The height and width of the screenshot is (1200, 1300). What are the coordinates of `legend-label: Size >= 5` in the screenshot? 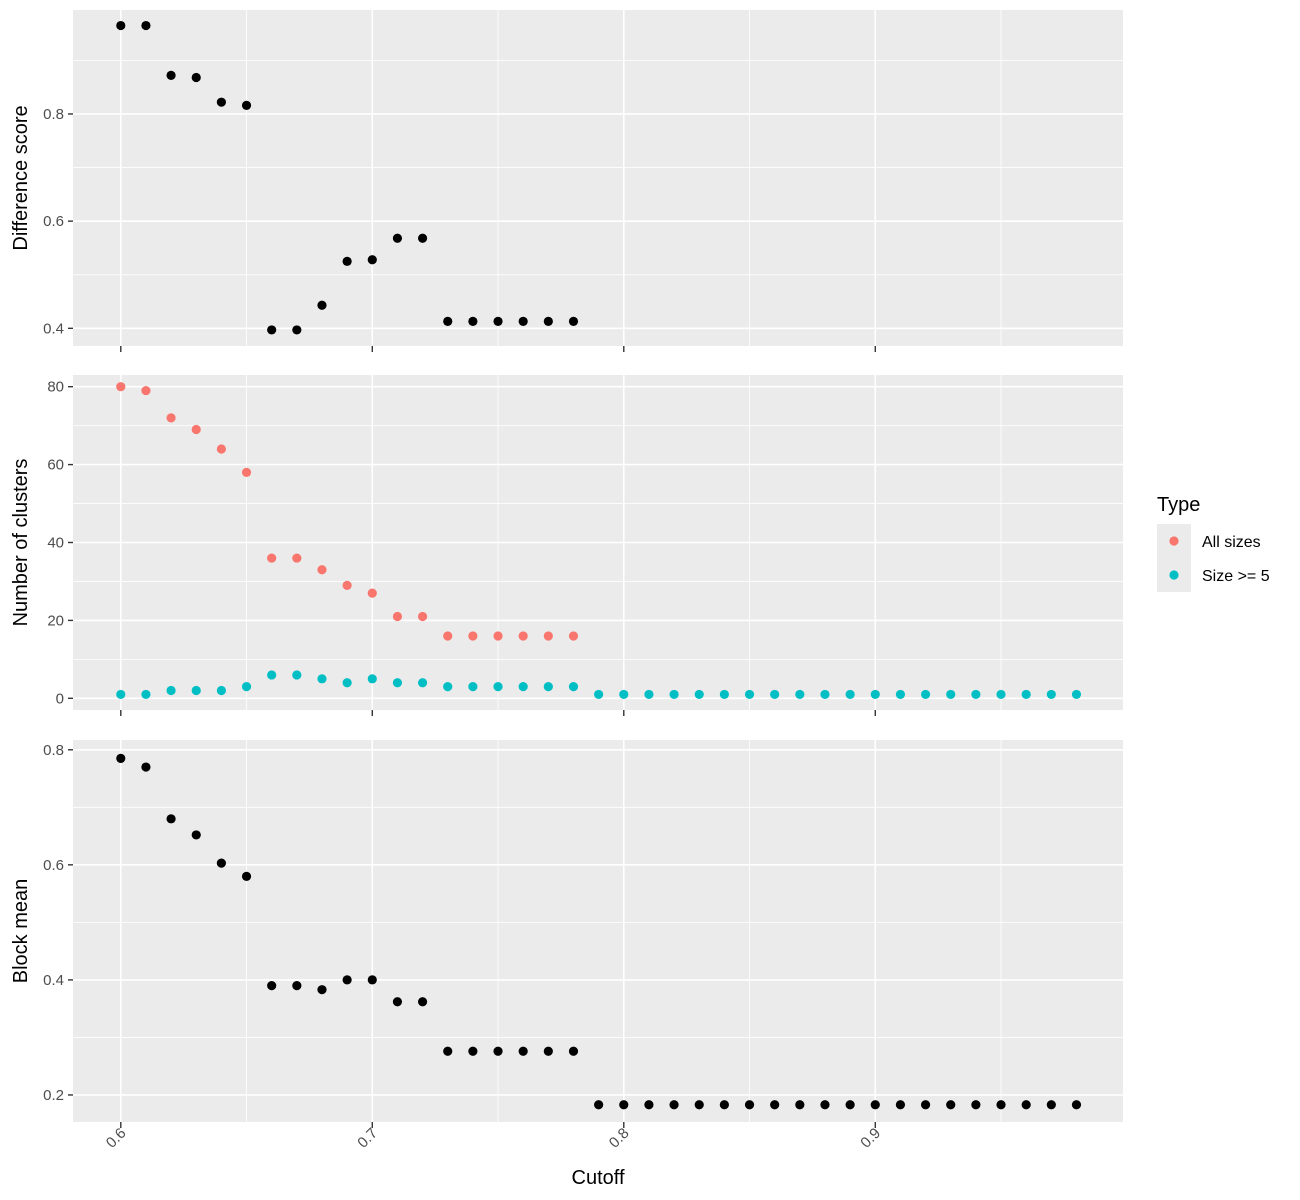 It's located at (1236, 576).